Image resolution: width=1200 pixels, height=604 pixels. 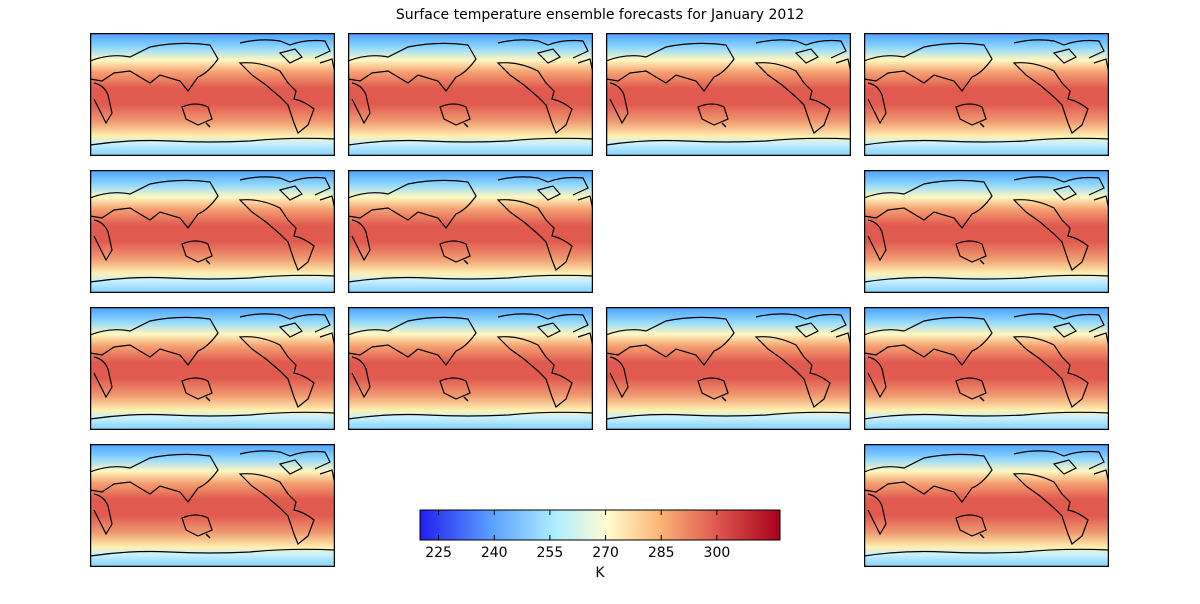 I want to click on colorbar-tick-label: 240, so click(x=494, y=553).